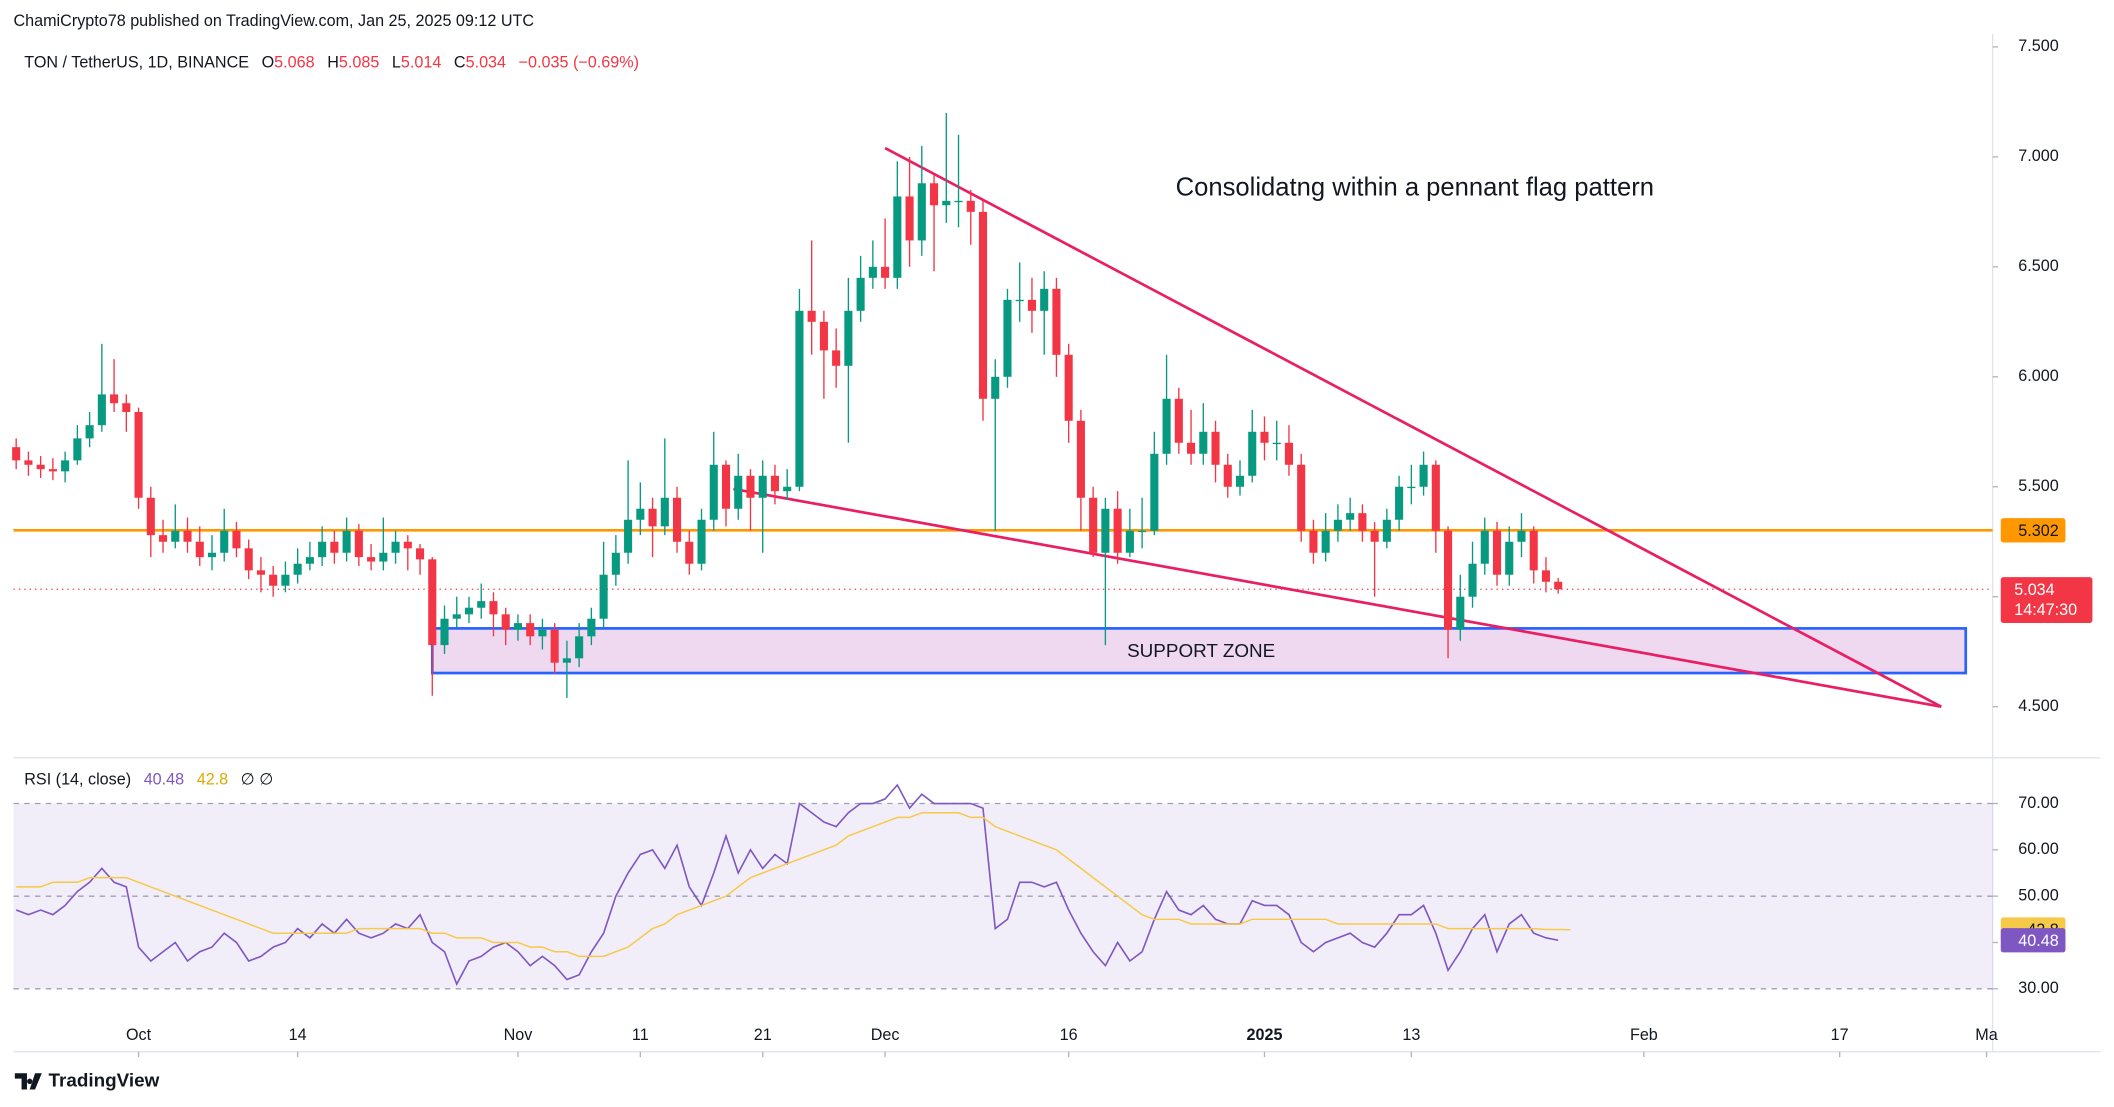  Describe the element at coordinates (1644, 1035) in the screenshot. I see `x-tick-label: Feb` at that location.